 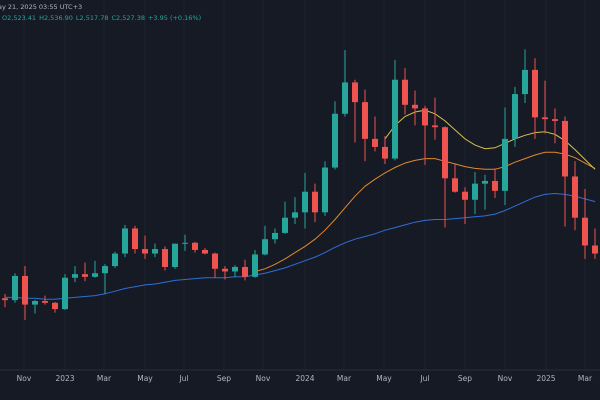 I want to click on ohlc-value: O2,523.41, so click(x=19, y=18).